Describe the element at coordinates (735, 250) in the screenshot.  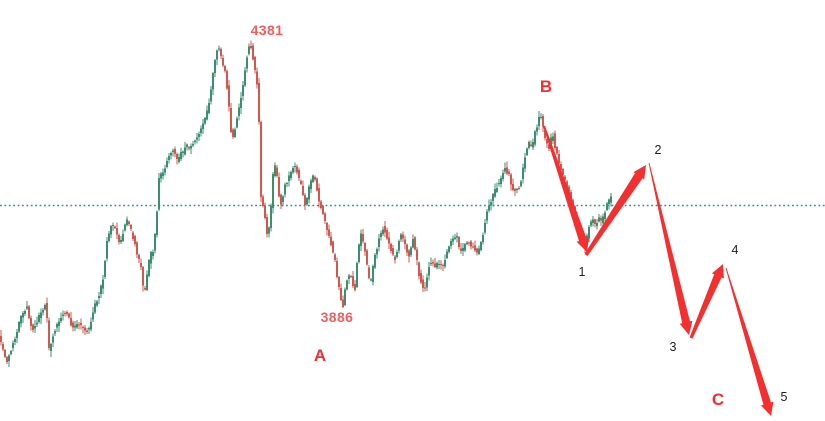
I see `wave-count-label-4: 4` at that location.